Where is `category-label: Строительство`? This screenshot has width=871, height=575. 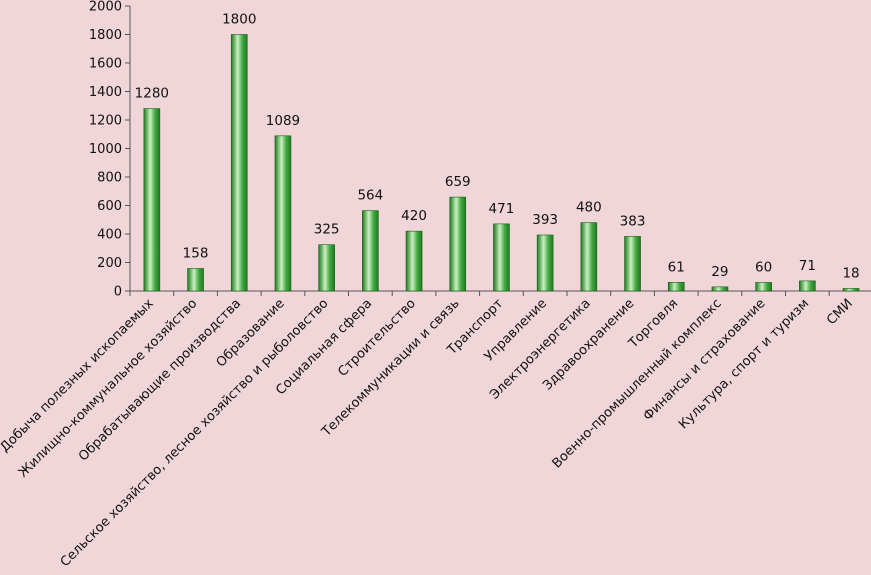
category-label: Строительство is located at coordinates (377, 338).